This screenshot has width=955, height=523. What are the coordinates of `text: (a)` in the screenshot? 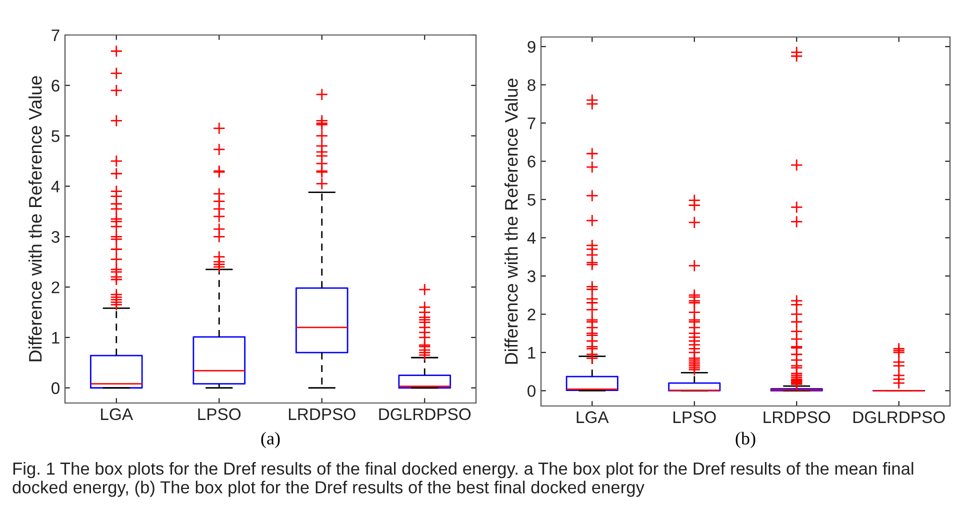 It's located at (270, 440).